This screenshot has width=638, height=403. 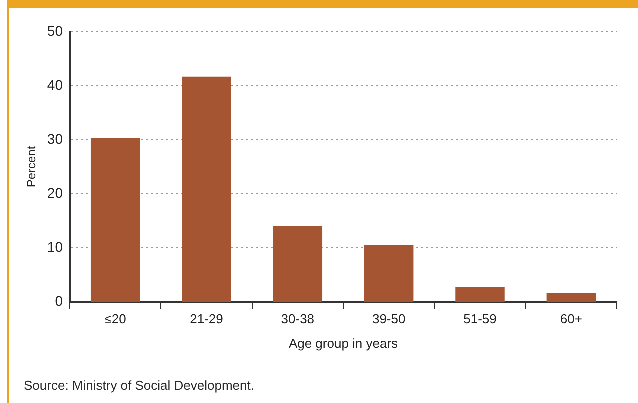 I want to click on y-tick-label: 20, so click(x=55, y=192).